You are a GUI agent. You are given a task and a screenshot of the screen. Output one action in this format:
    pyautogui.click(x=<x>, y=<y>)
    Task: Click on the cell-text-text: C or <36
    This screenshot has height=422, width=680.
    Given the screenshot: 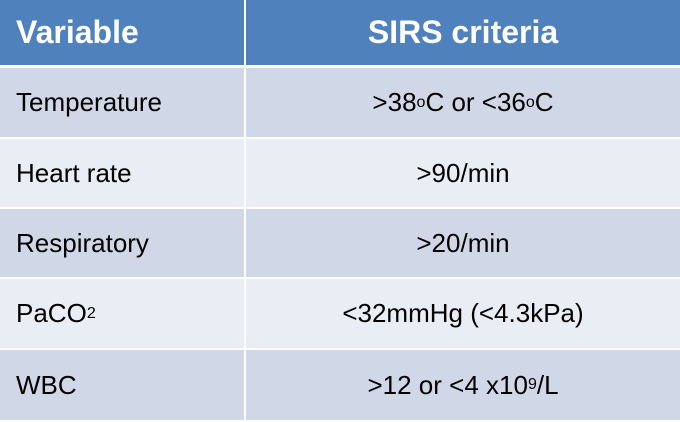 What is the action you would take?
    pyautogui.click(x=475, y=102)
    